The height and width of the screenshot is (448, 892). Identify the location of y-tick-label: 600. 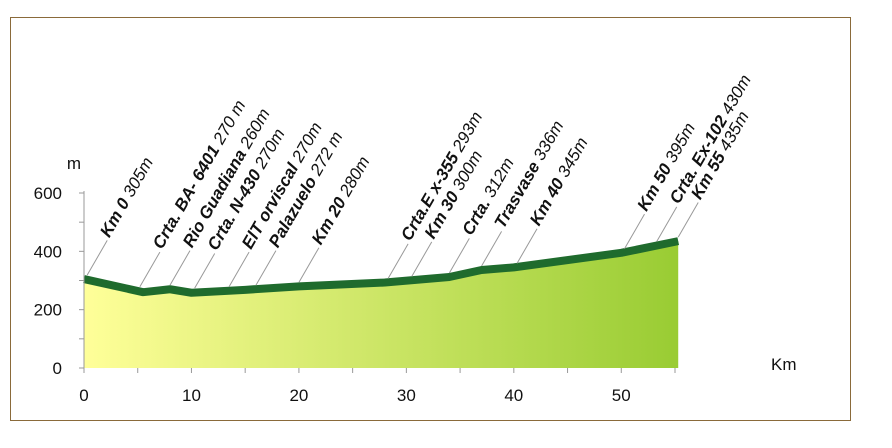
(48, 193).